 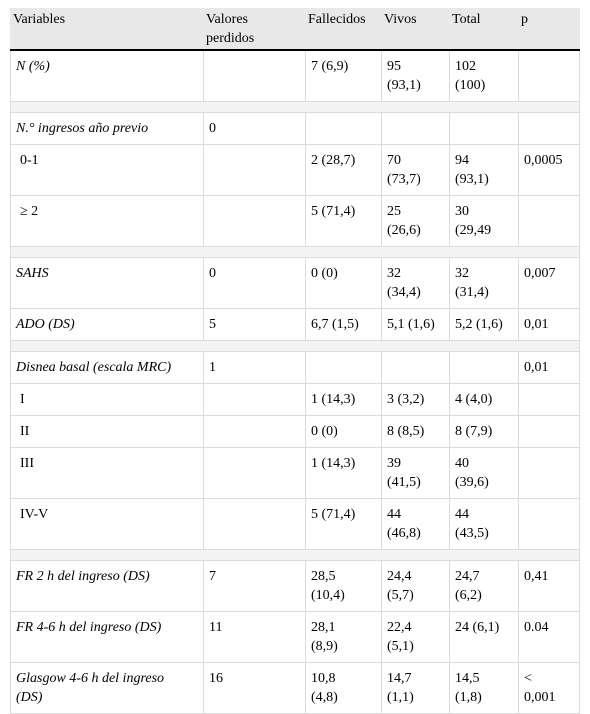 What do you see at coordinates (415, 688) in the screenshot?
I see `value-cell: 14,7 (1,1)` at bounding box center [415, 688].